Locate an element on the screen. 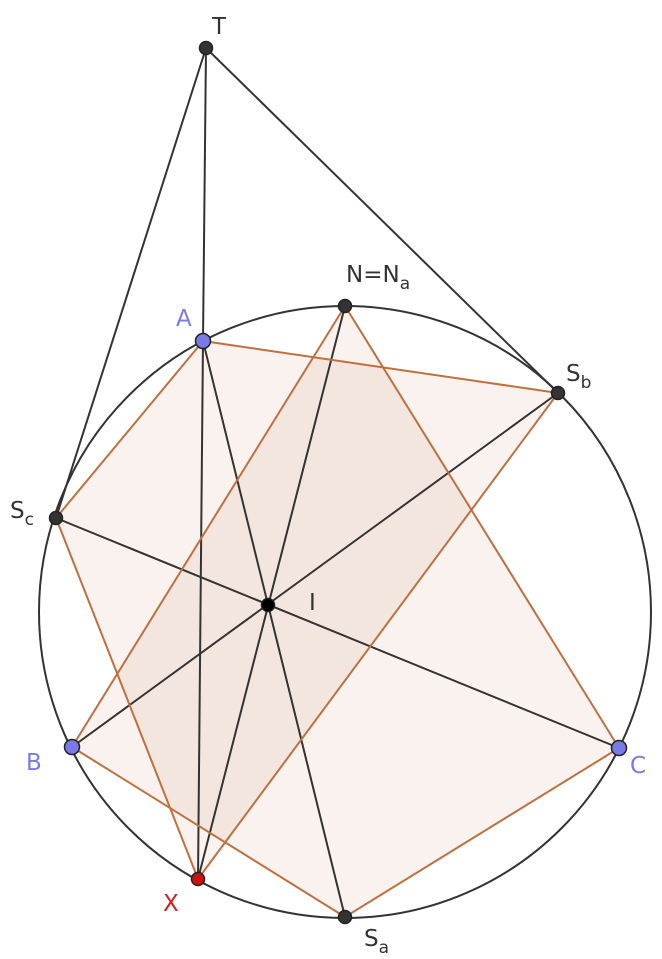  segment-x-sc is located at coordinates (127, 698).